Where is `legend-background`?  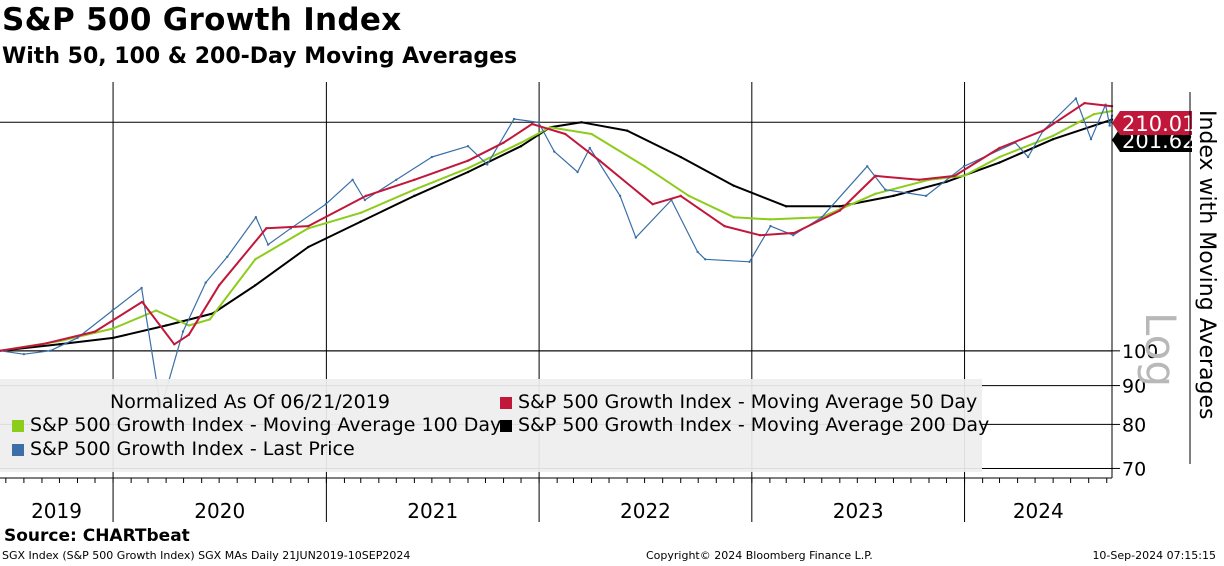 legend-background is located at coordinates (491, 425).